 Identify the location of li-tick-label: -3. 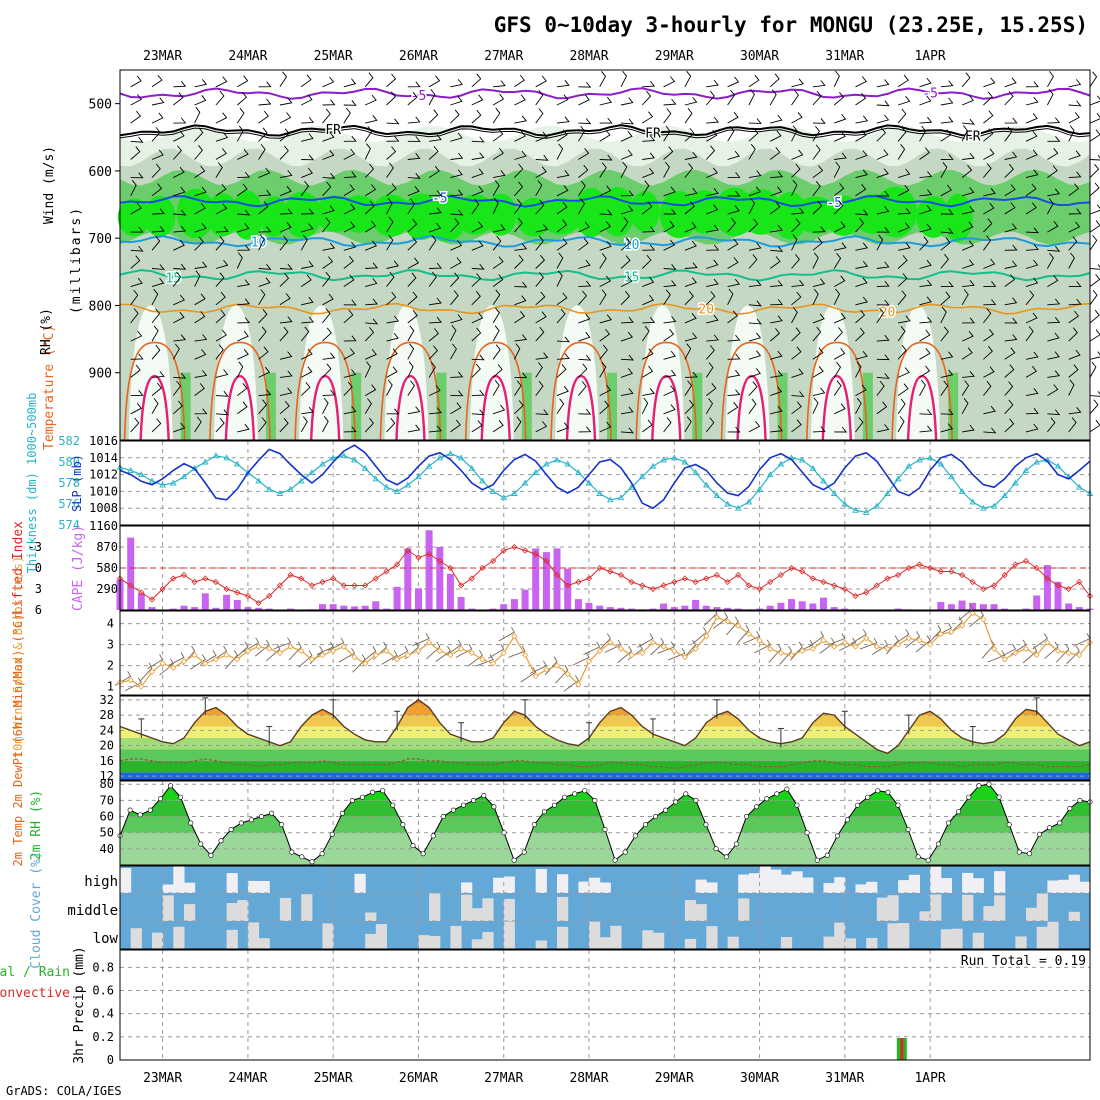
(35, 547).